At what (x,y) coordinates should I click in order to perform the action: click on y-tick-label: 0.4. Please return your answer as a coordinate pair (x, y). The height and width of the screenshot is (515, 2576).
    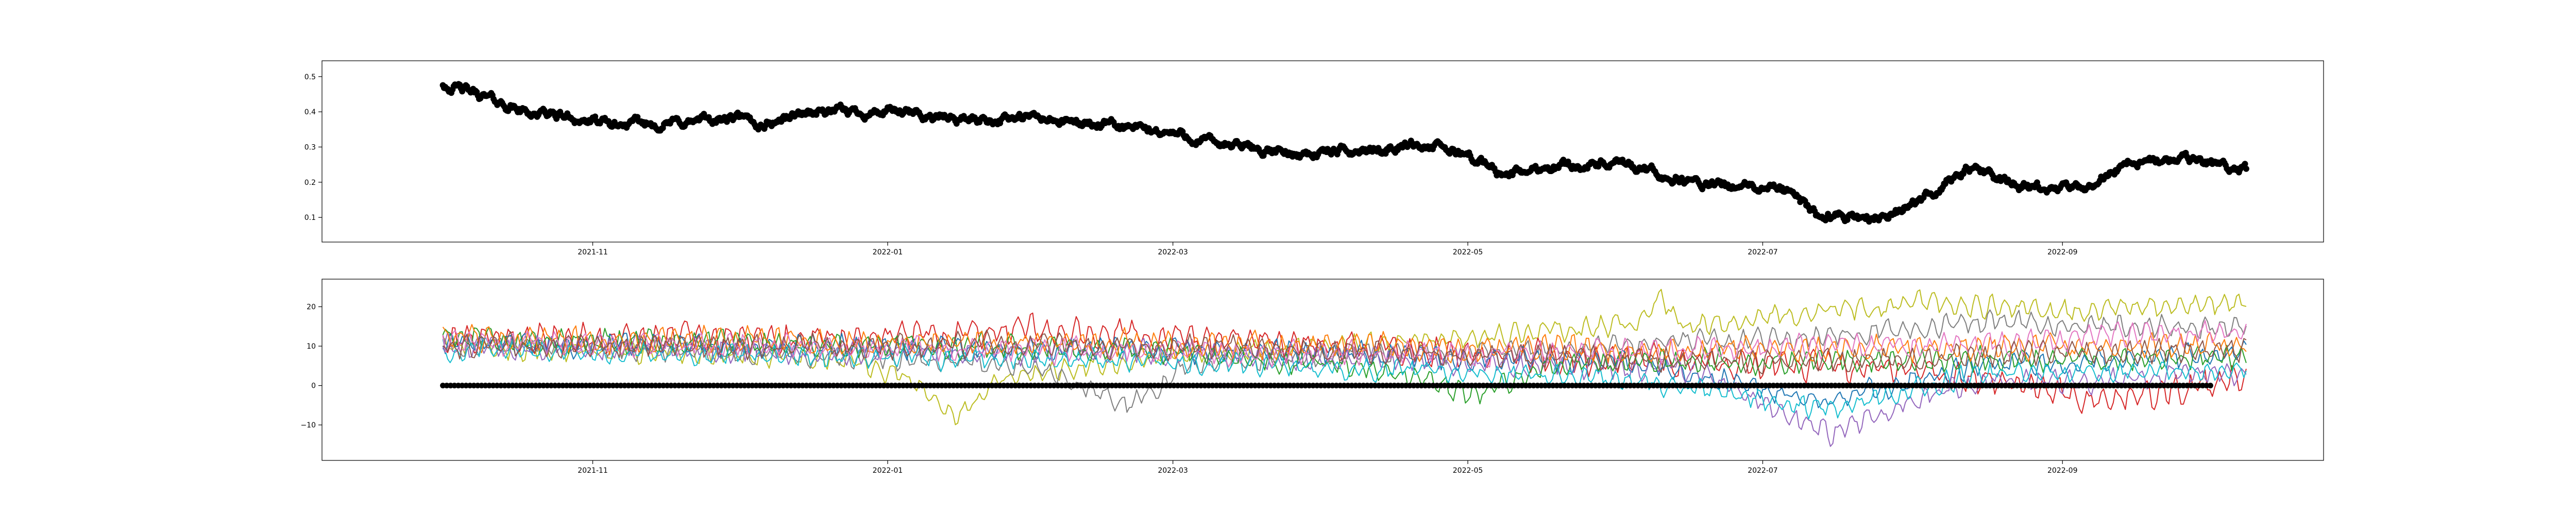
    Looking at the image, I should click on (310, 112).